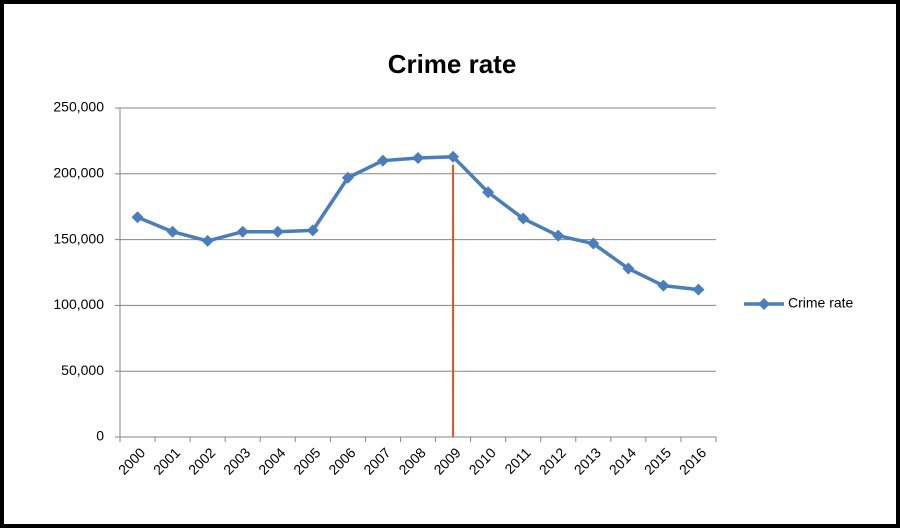 Image resolution: width=900 pixels, height=530 pixels. Describe the element at coordinates (100, 436) in the screenshot. I see `y-tick-label: 0` at that location.